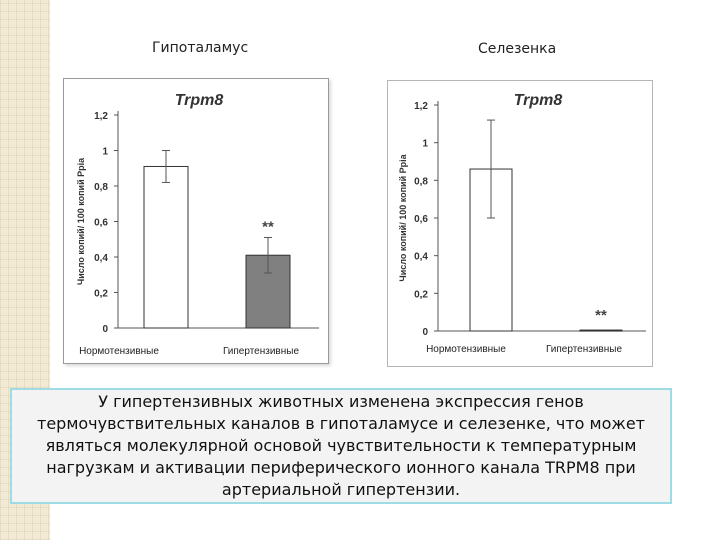  I want to click on panel-title-spleen: Селезенка, so click(517, 49).